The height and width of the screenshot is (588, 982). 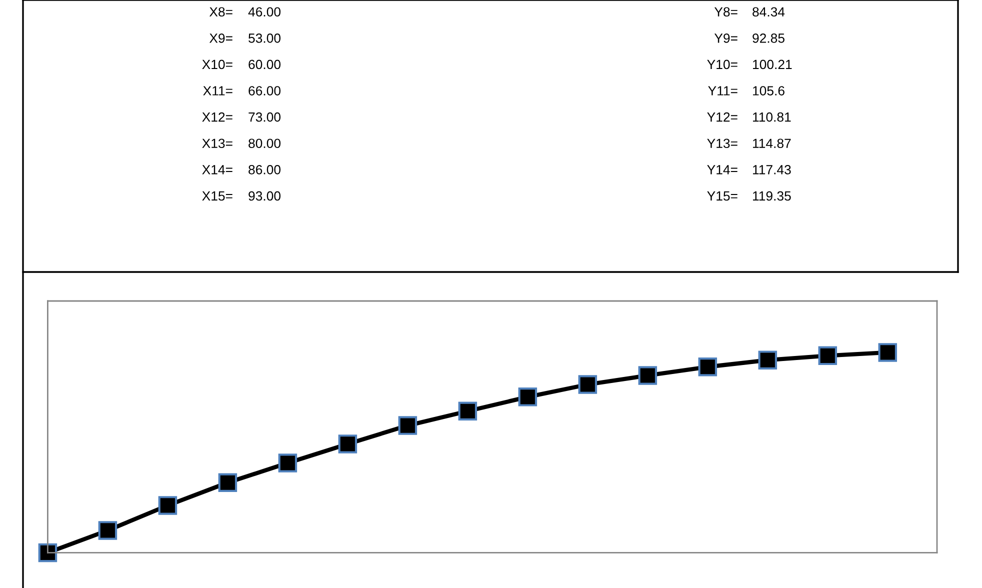 I want to click on text: Y14=, so click(x=722, y=169).